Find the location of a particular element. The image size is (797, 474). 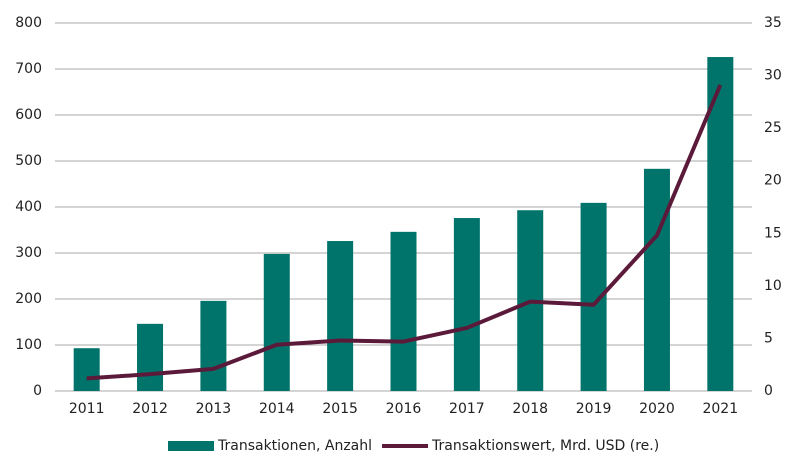

y2-tick-label: 15 is located at coordinates (773, 233).